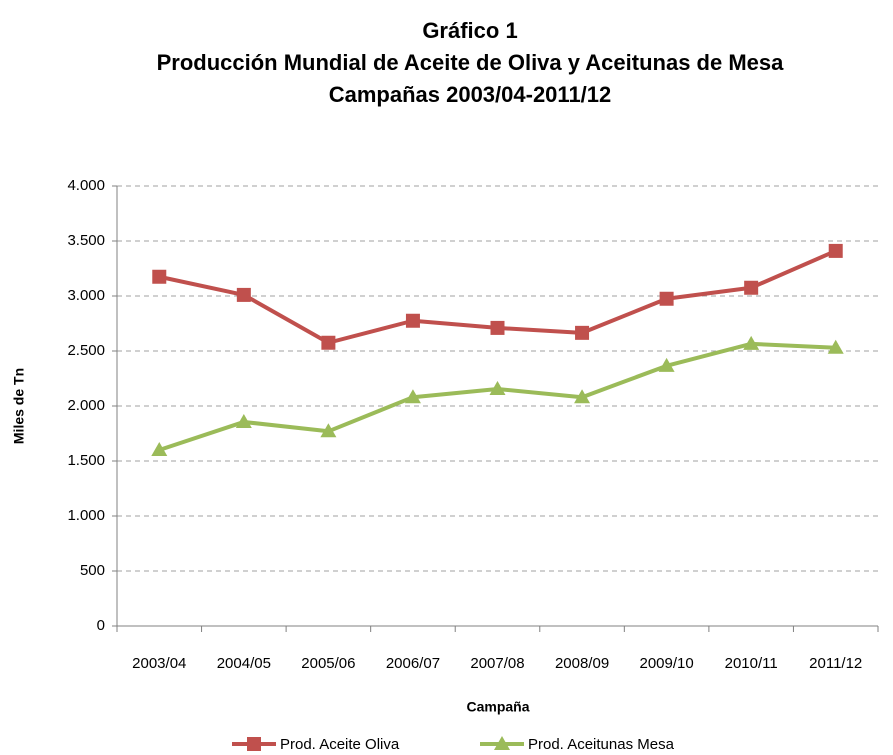  What do you see at coordinates (470, 94) in the screenshot?
I see `chart-title: Campañas 2003/04-2011/12` at bounding box center [470, 94].